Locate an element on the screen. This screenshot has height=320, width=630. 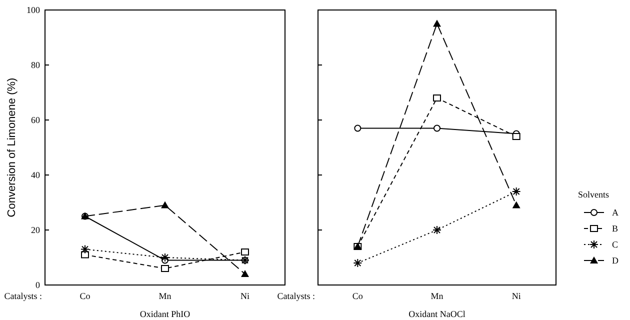
x-axis-title: Oxidant PhIO is located at coordinates (165, 314).